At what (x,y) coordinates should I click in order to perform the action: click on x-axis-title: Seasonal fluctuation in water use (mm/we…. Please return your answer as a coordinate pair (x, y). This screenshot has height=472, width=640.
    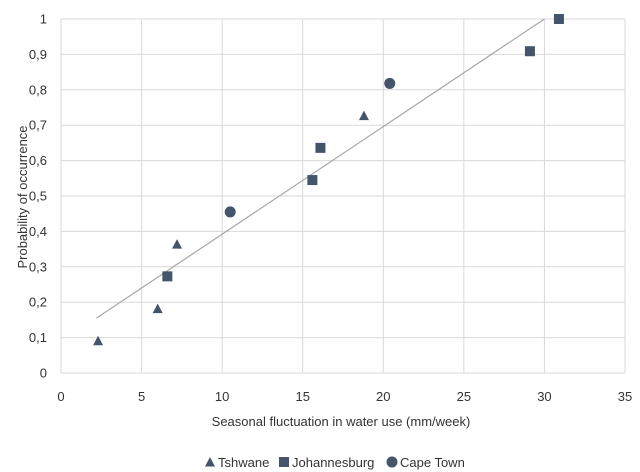
    Looking at the image, I should click on (341, 421).